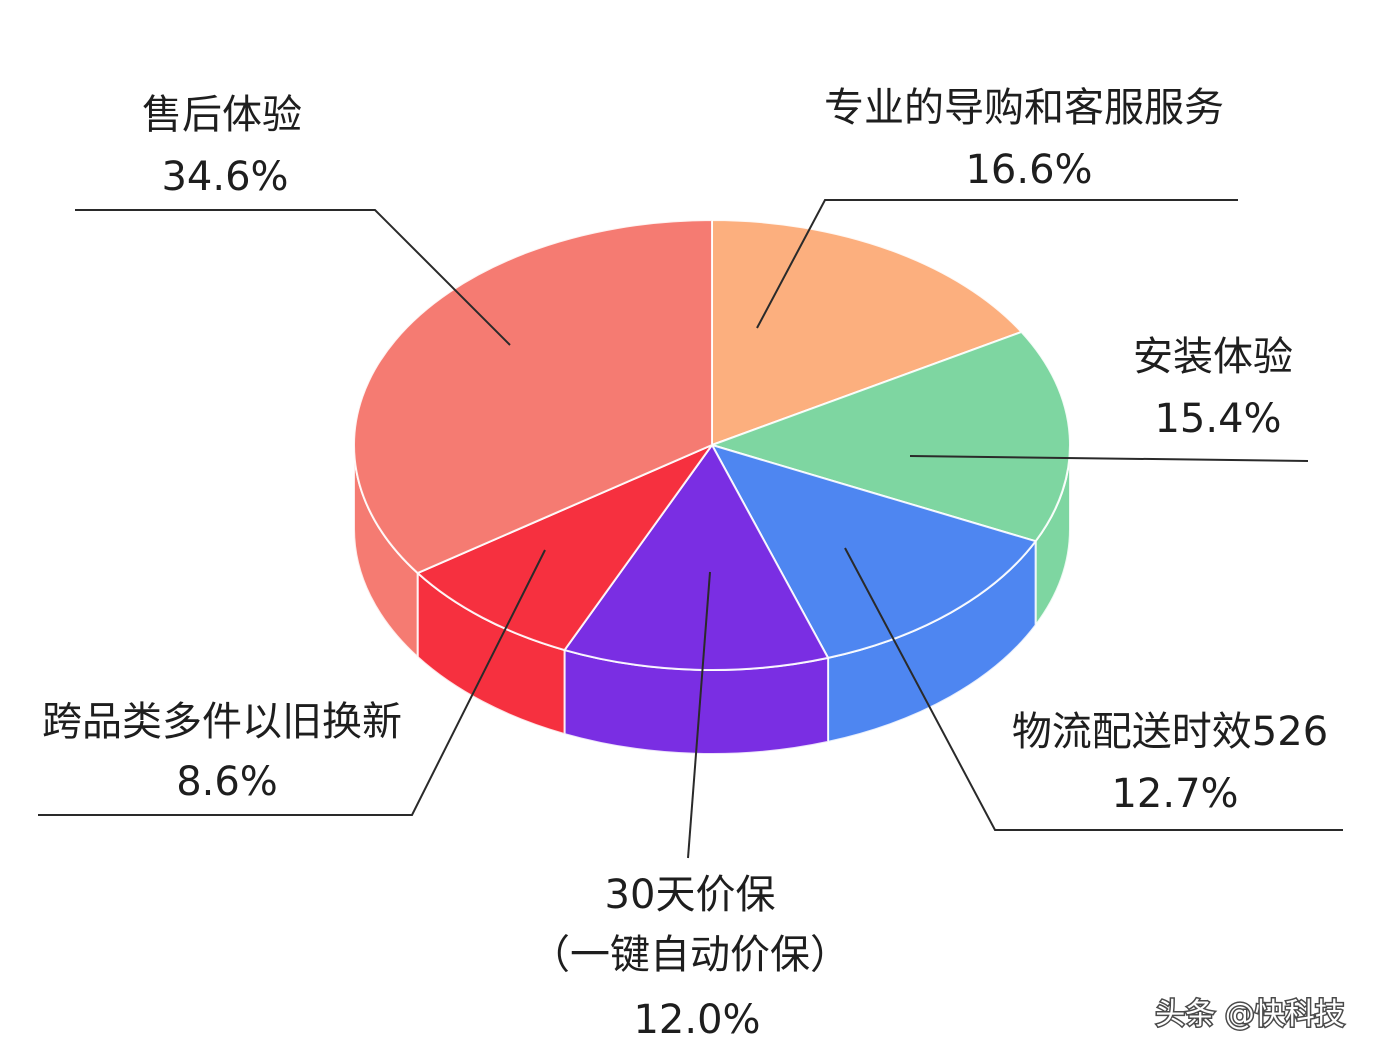 The height and width of the screenshot is (1058, 1386). Describe the element at coordinates (874, 551) in the screenshot. I see `pie-slice-logistics` at that location.